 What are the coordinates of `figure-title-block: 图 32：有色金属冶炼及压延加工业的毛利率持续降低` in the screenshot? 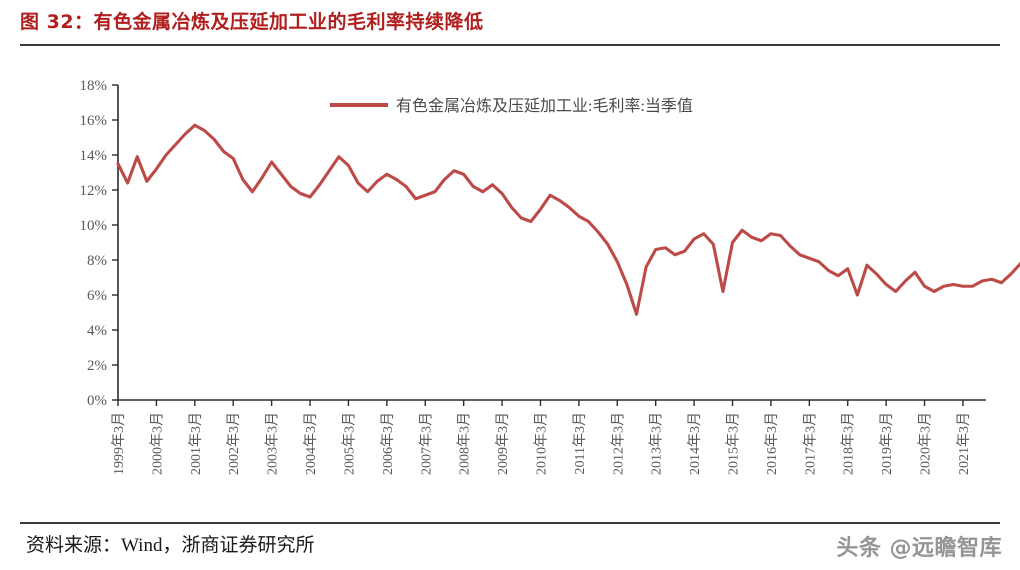 It's located at (510, 25).